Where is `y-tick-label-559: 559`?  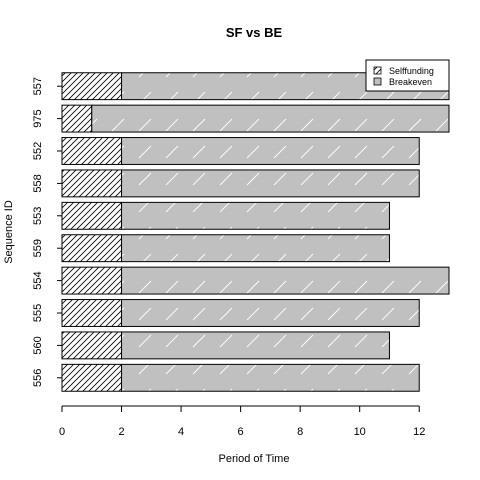 y-tick-label-559: 559 is located at coordinates (38, 248).